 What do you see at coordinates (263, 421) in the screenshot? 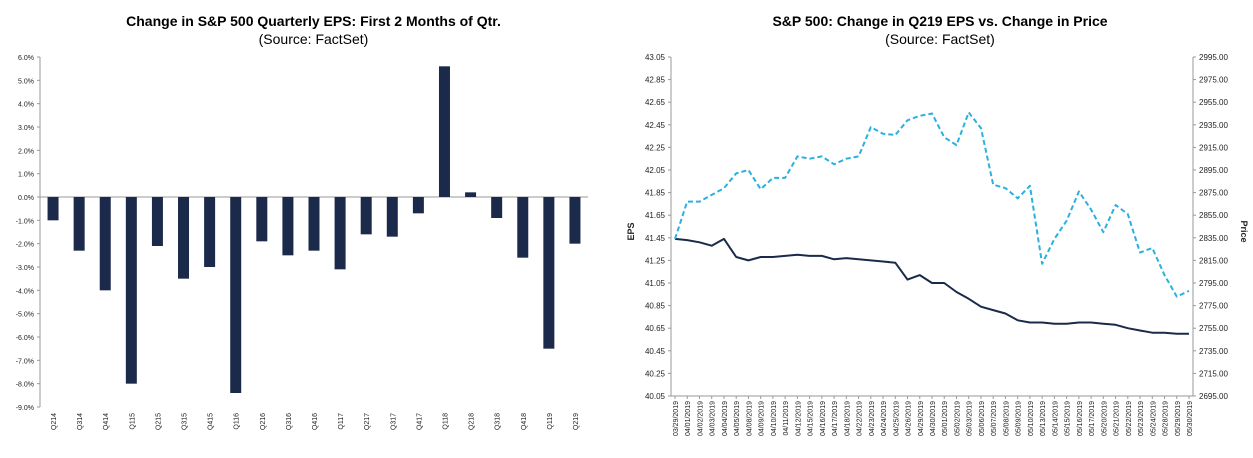
I see `x-tick-label: Q216` at bounding box center [263, 421].